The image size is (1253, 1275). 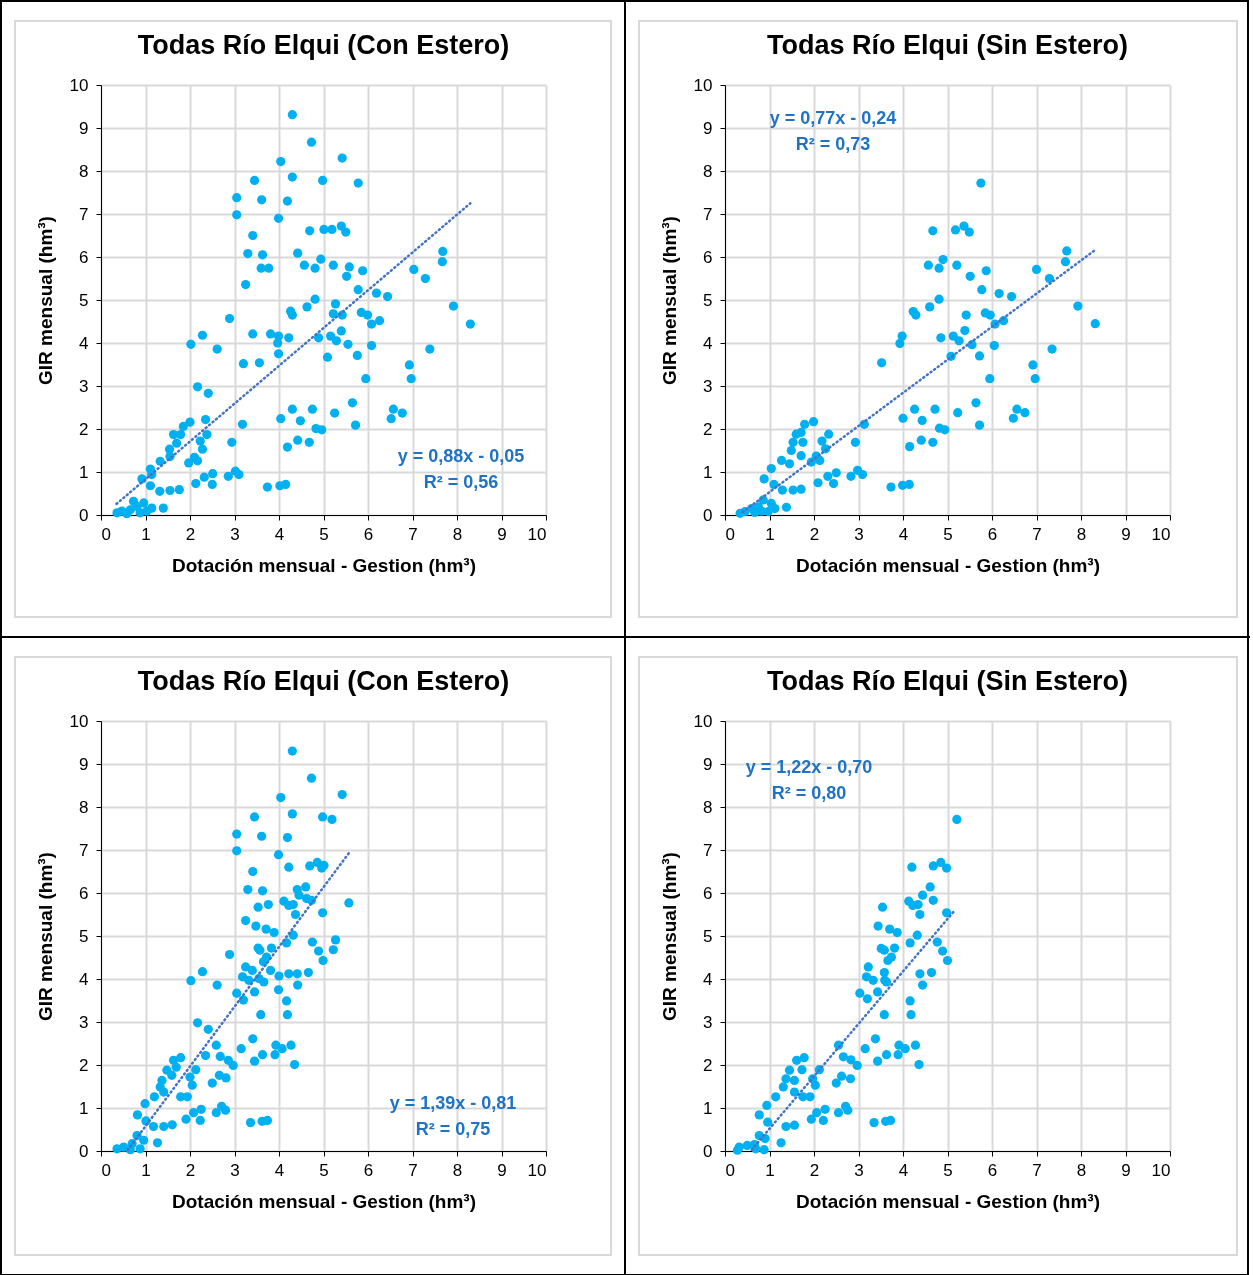 What do you see at coordinates (833, 118) in the screenshot?
I see `annotation: y = 0,77x - 0,24` at bounding box center [833, 118].